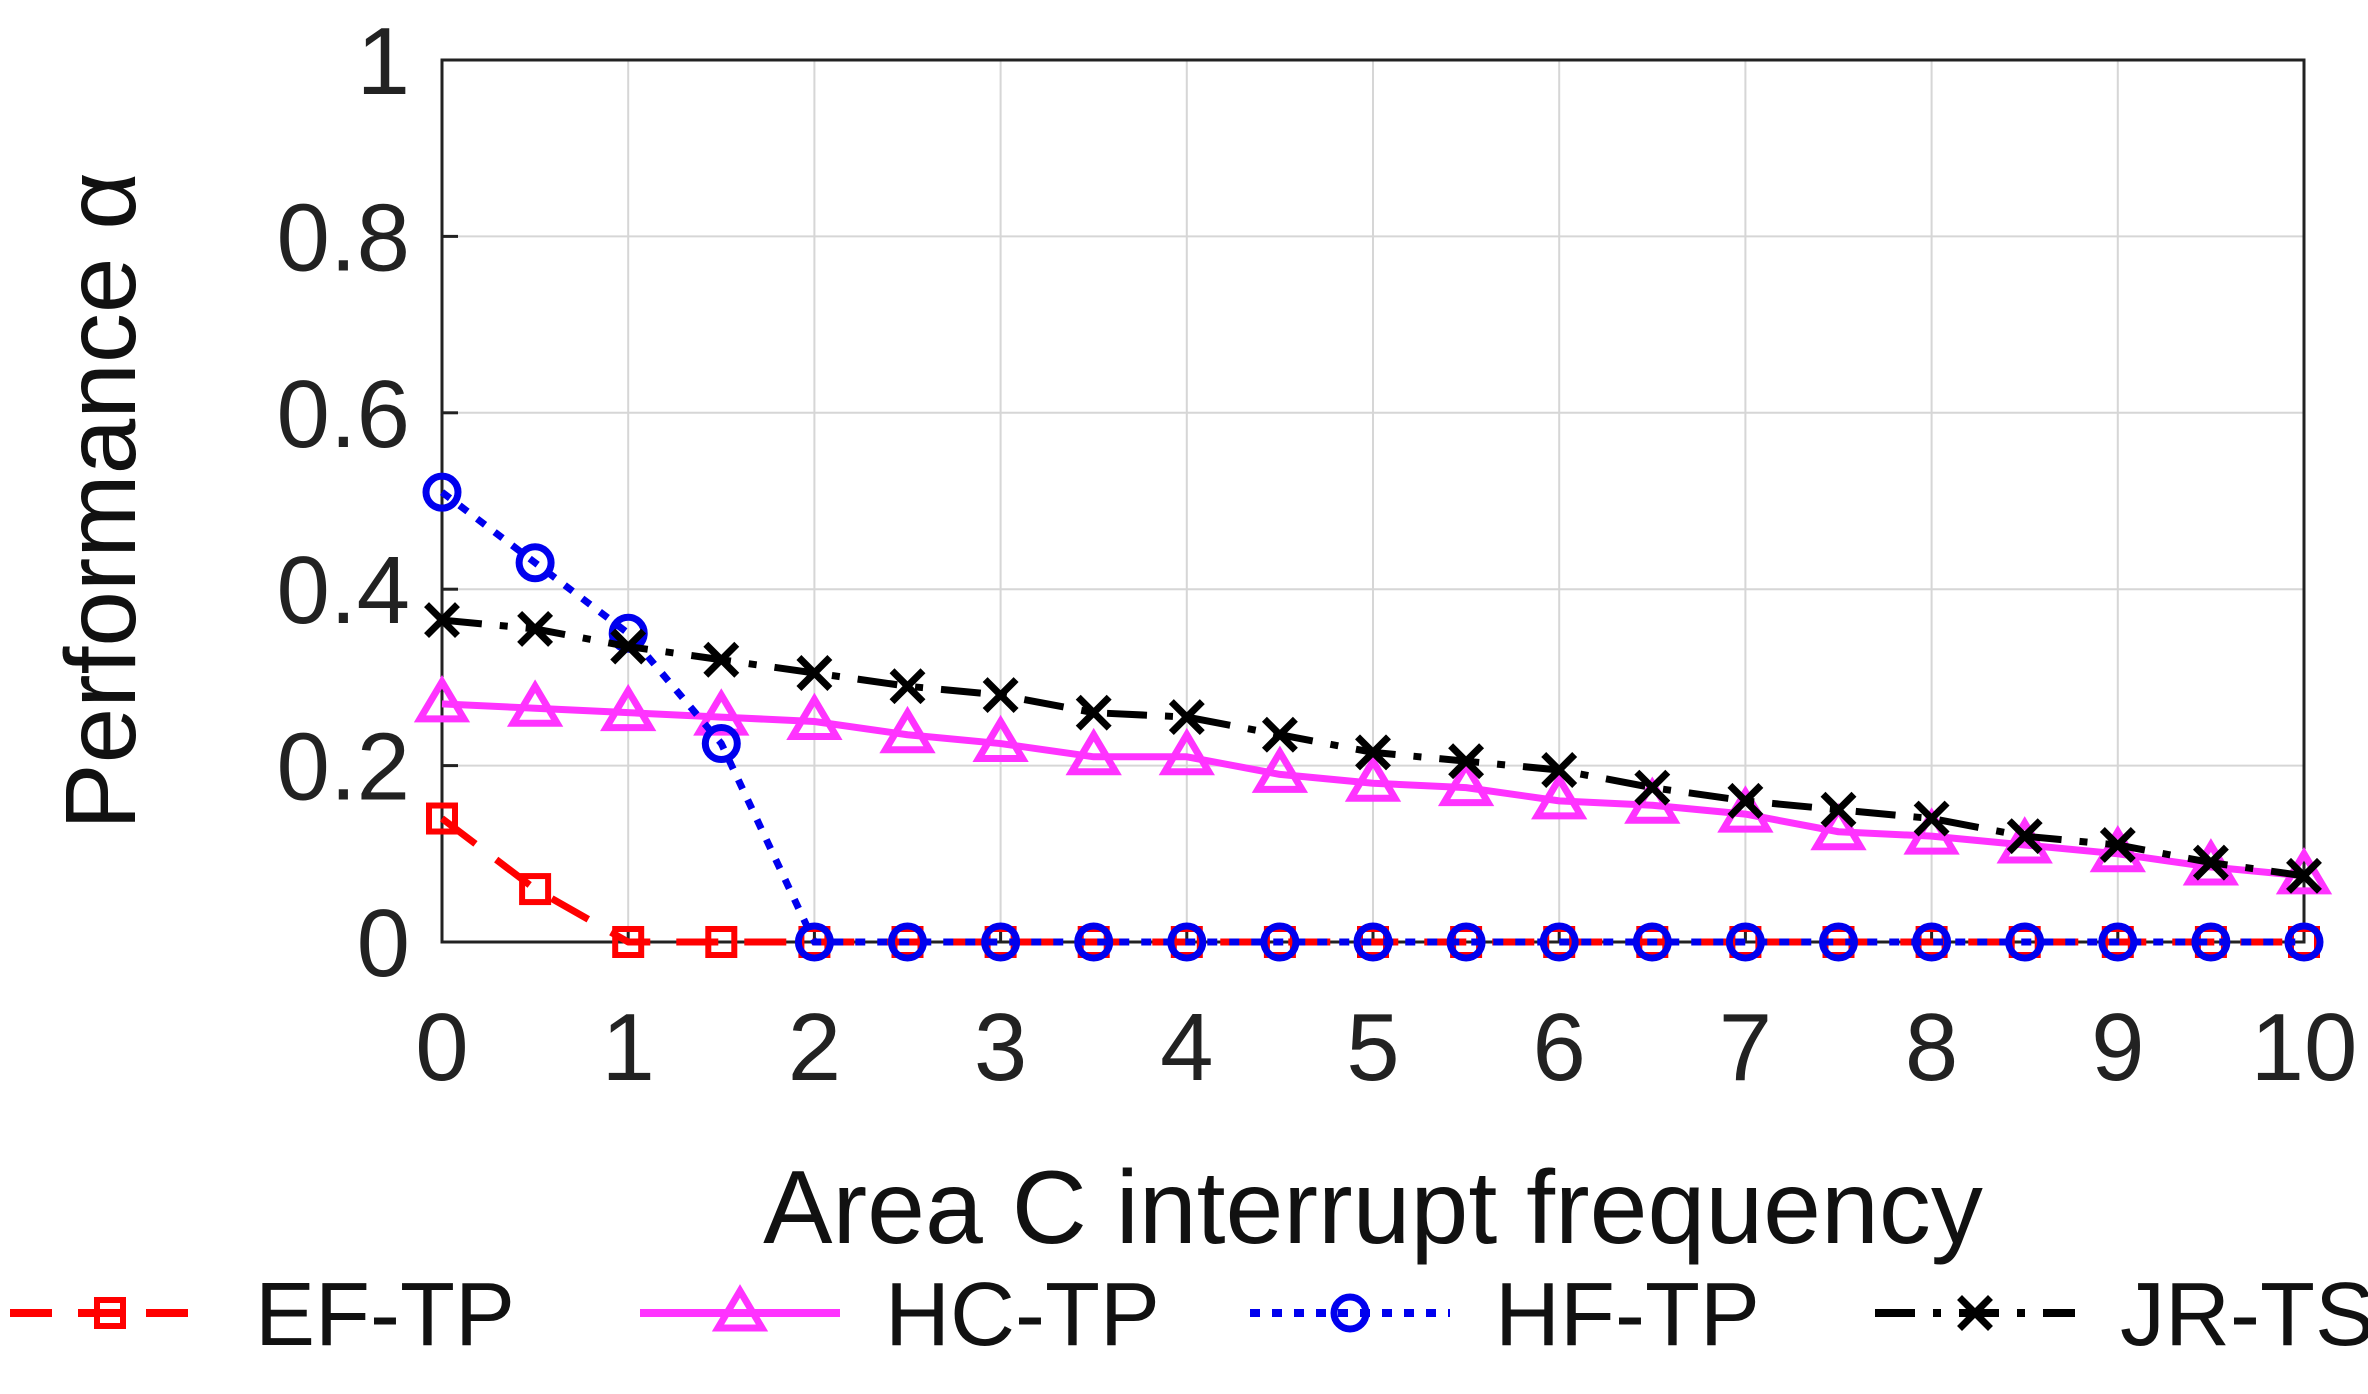  Describe the element at coordinates (343, 237) in the screenshot. I see `y-tick-label: 0.8` at that location.